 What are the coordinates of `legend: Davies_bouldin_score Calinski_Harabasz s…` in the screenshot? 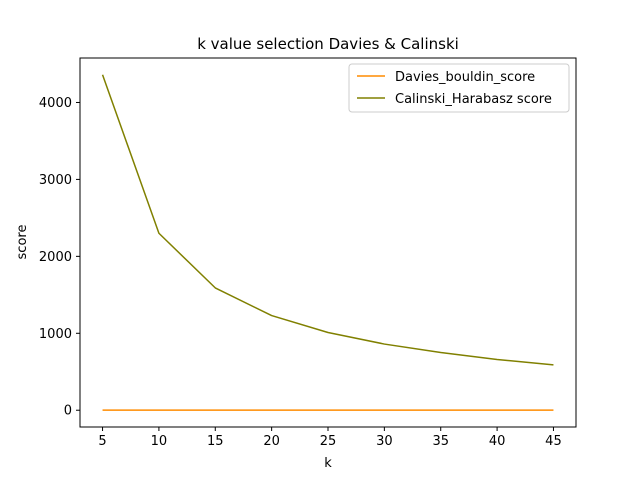 It's located at (459, 88).